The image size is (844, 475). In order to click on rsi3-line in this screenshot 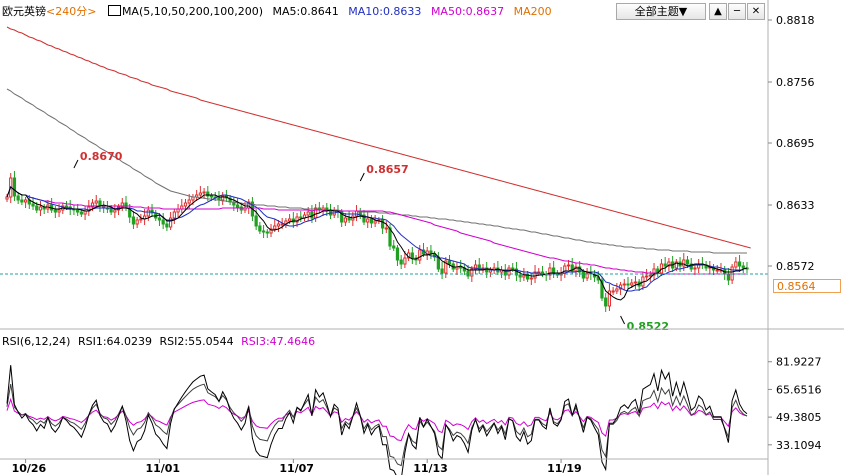, I will do `click(377, 419)`.